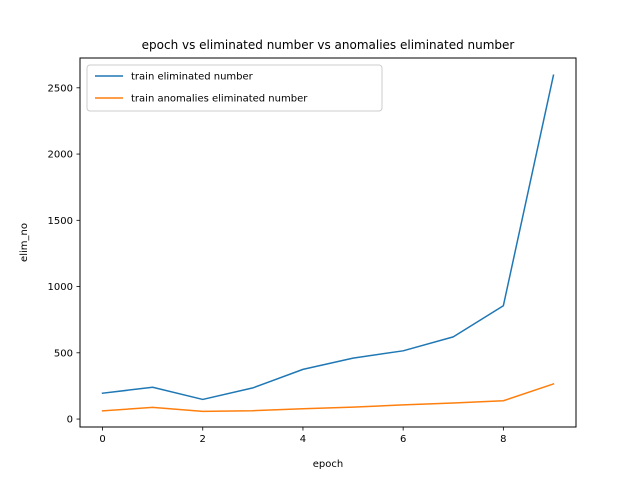 The height and width of the screenshot is (480, 640). I want to click on y-tick-label: 1000, so click(60, 287).